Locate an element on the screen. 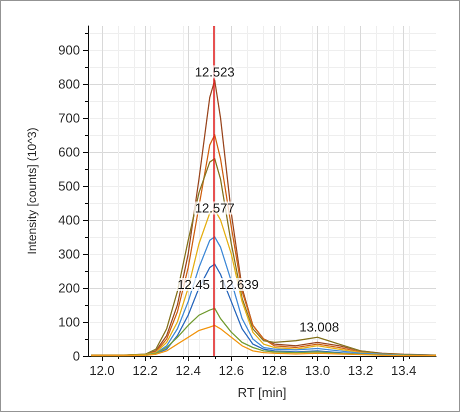  y-tick-label: 100 is located at coordinates (69, 322).